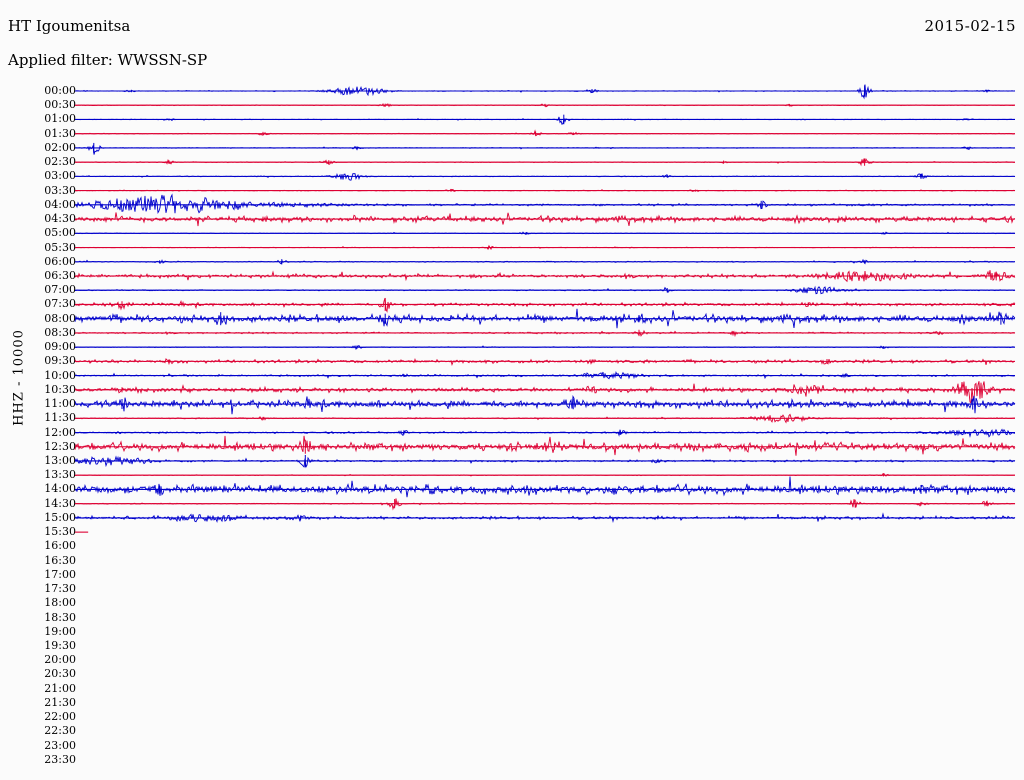  I want to click on time-label: 15:30, so click(60, 532).